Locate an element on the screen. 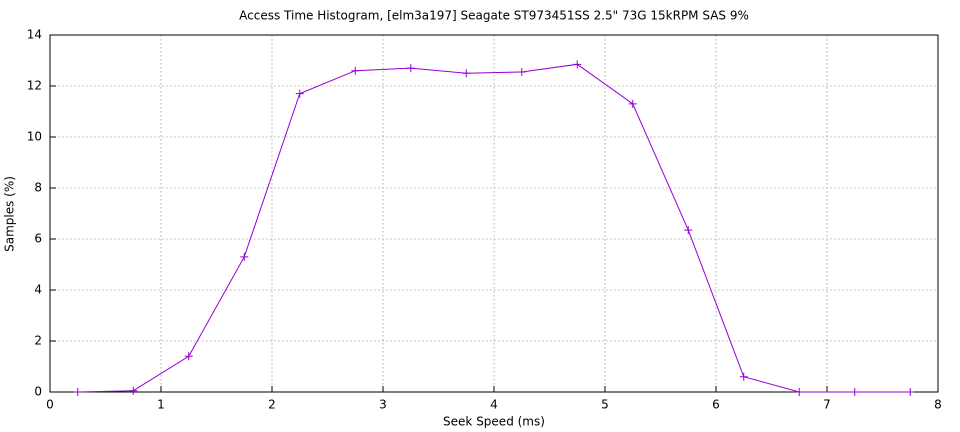 This screenshot has width=960, height=432. y-tick-label: 2 is located at coordinates (38, 341).